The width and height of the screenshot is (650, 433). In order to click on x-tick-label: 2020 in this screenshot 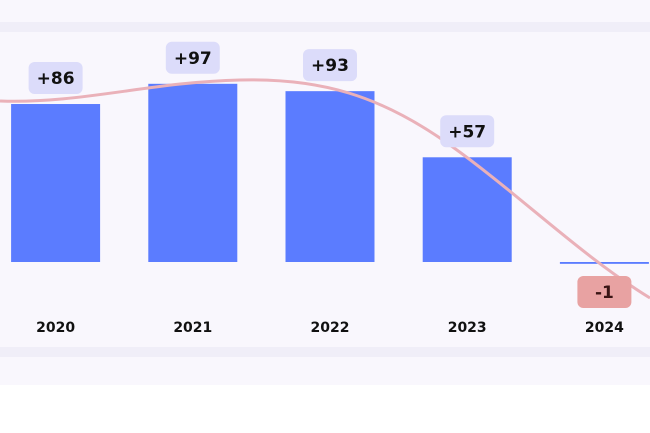, I will do `click(55, 328)`.